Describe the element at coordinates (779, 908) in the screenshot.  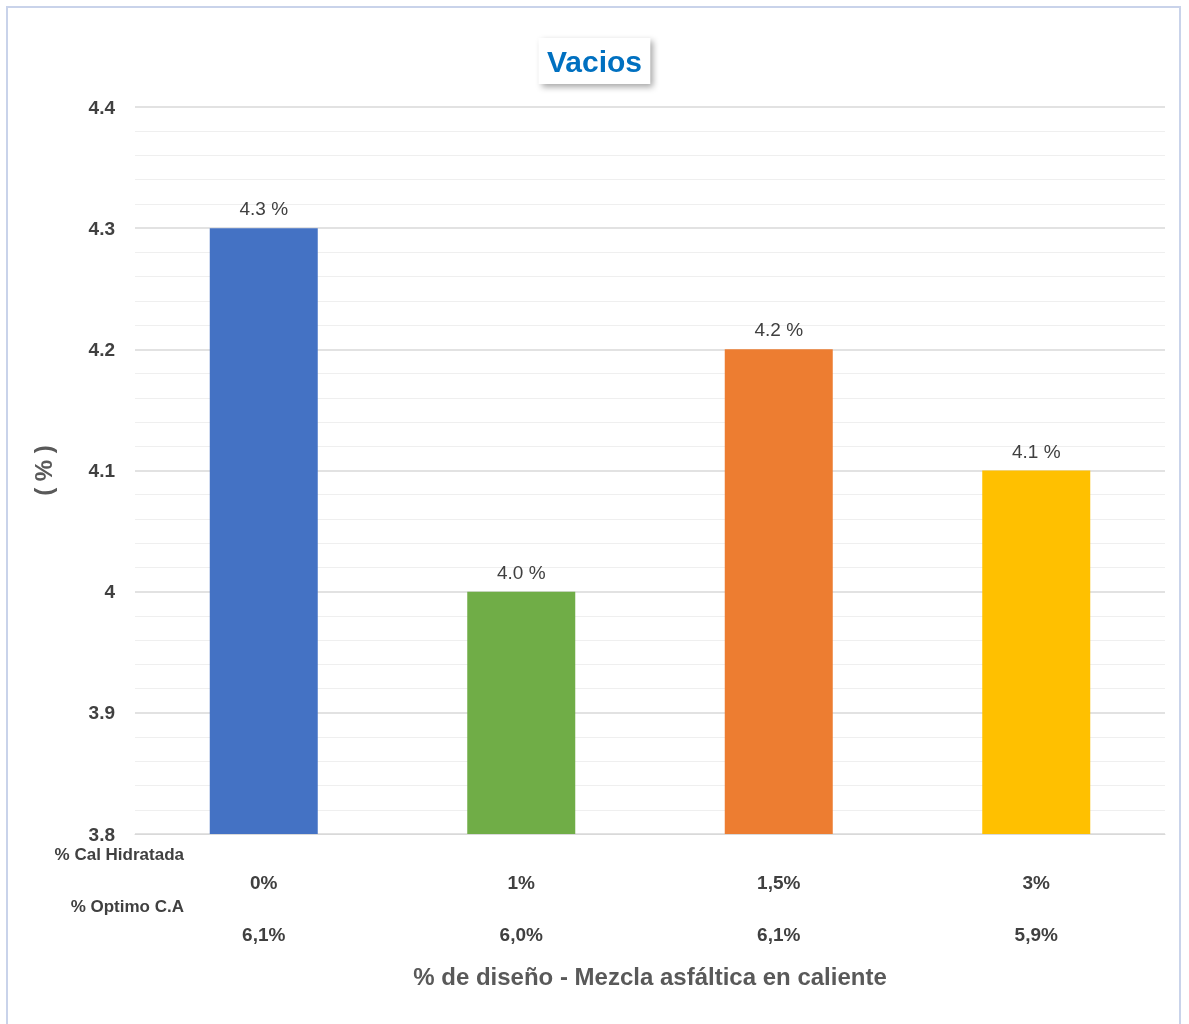
I see `category-label: 1,5% 6,1%` at that location.